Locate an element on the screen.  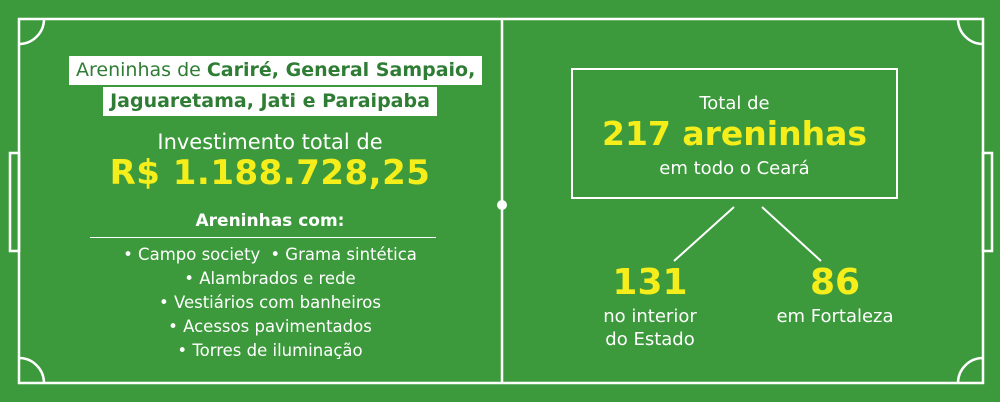
feature-item: • Campo society is located at coordinates (192, 254).